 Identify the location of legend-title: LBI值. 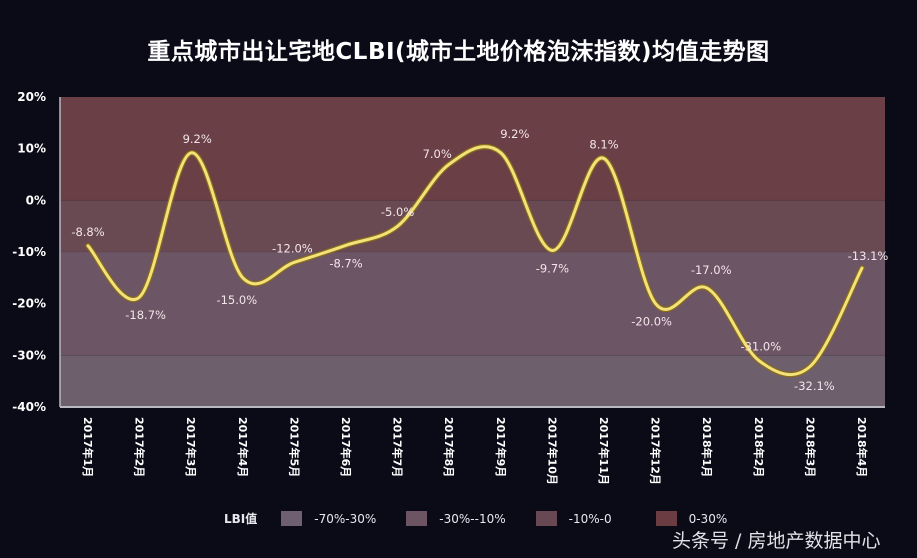
(241, 519).